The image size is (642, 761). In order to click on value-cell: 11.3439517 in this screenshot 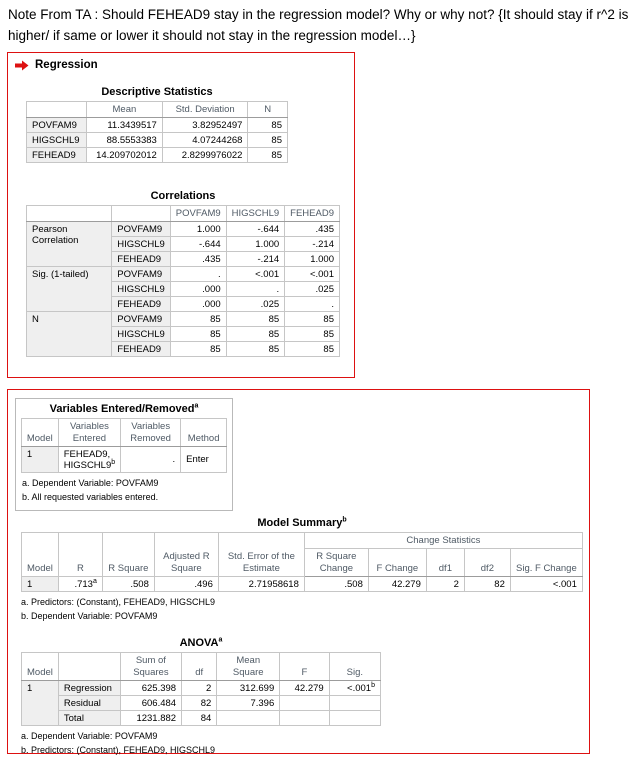, I will do `click(124, 124)`.